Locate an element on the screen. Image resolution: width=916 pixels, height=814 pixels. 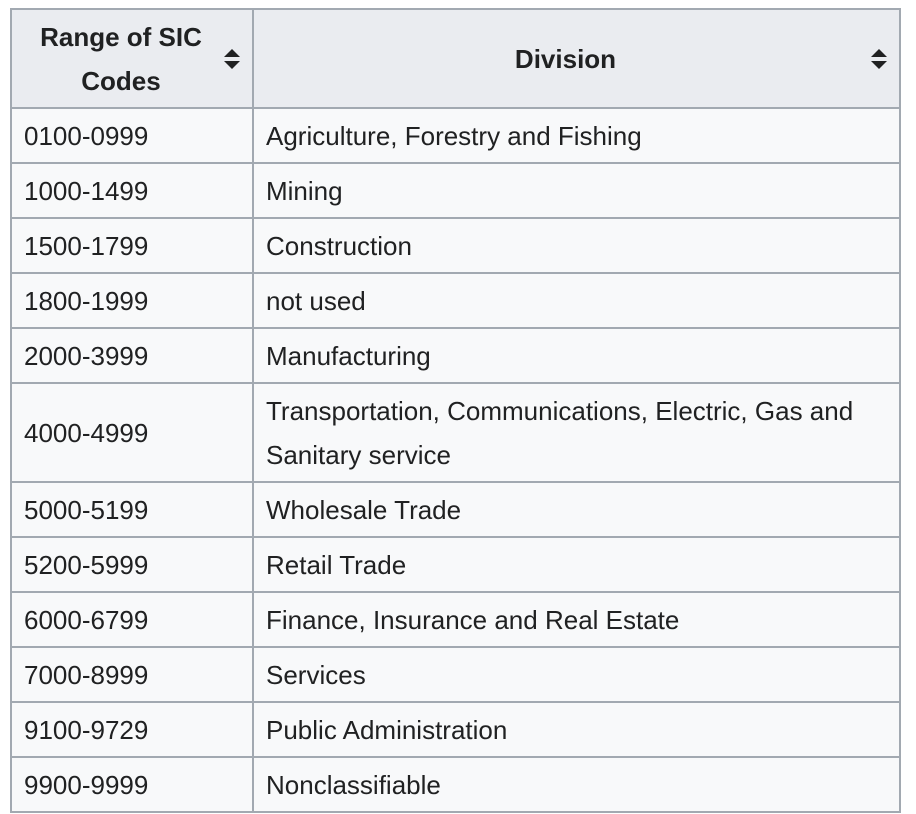
range-cell: 9100-9729 is located at coordinates (132, 729).